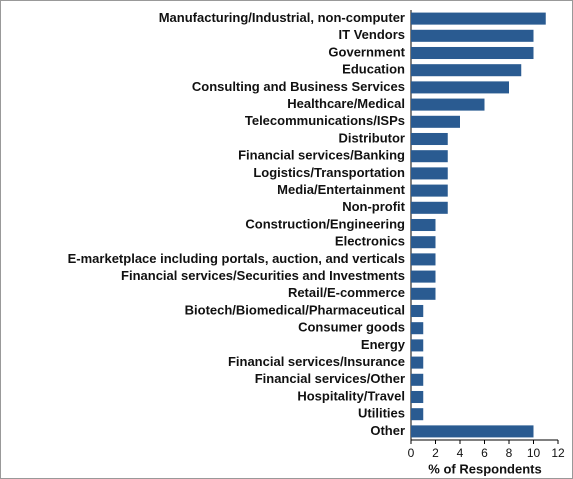 Image resolution: width=573 pixels, height=479 pixels. What do you see at coordinates (316, 361) in the screenshot?
I see `y-tick-label: Financial services/Insurance` at bounding box center [316, 361].